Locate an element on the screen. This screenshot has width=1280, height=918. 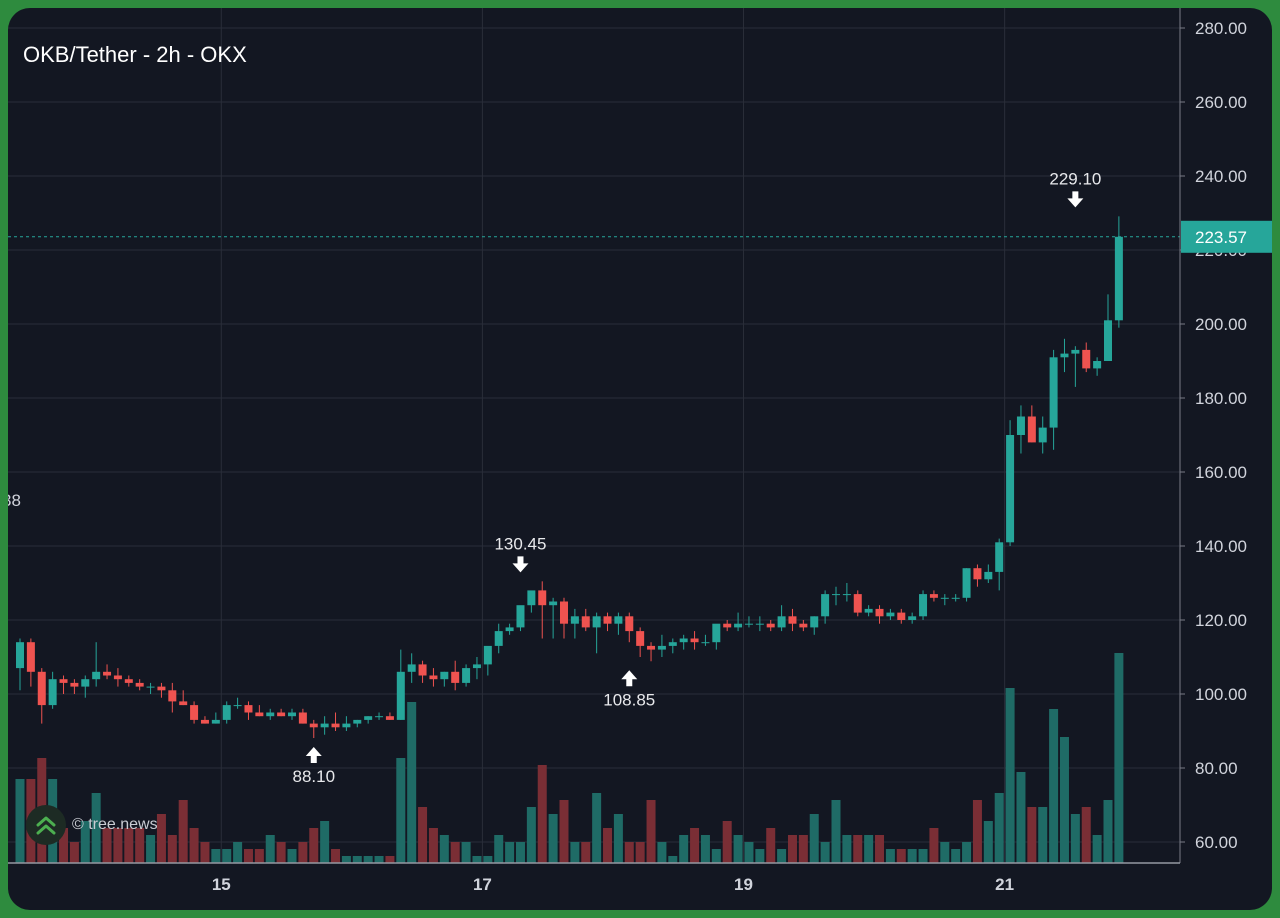
y-tick-label: 100.00 is located at coordinates (1221, 694).